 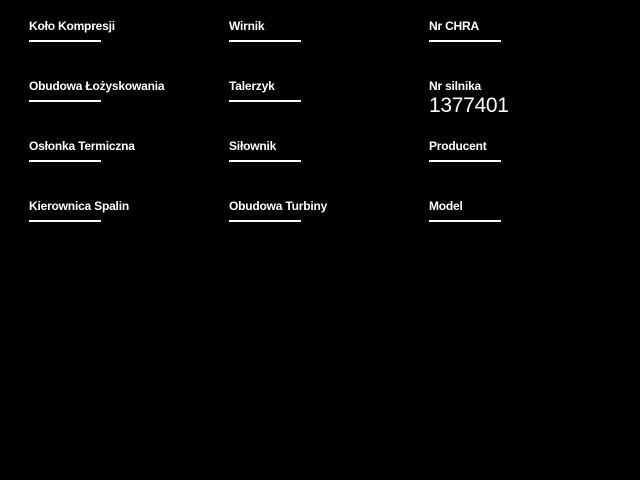 What do you see at coordinates (458, 146) in the screenshot?
I see `field-label: Producent` at bounding box center [458, 146].